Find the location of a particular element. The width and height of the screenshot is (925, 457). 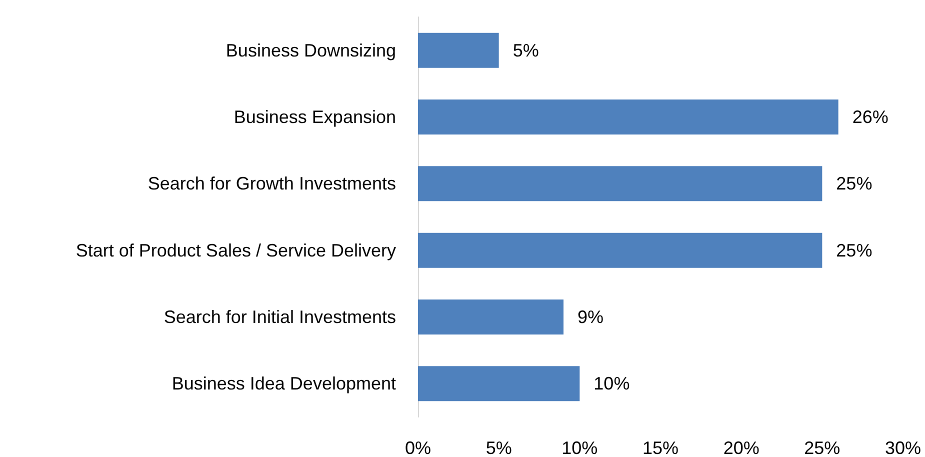

x-tick-label: 20% is located at coordinates (741, 447).